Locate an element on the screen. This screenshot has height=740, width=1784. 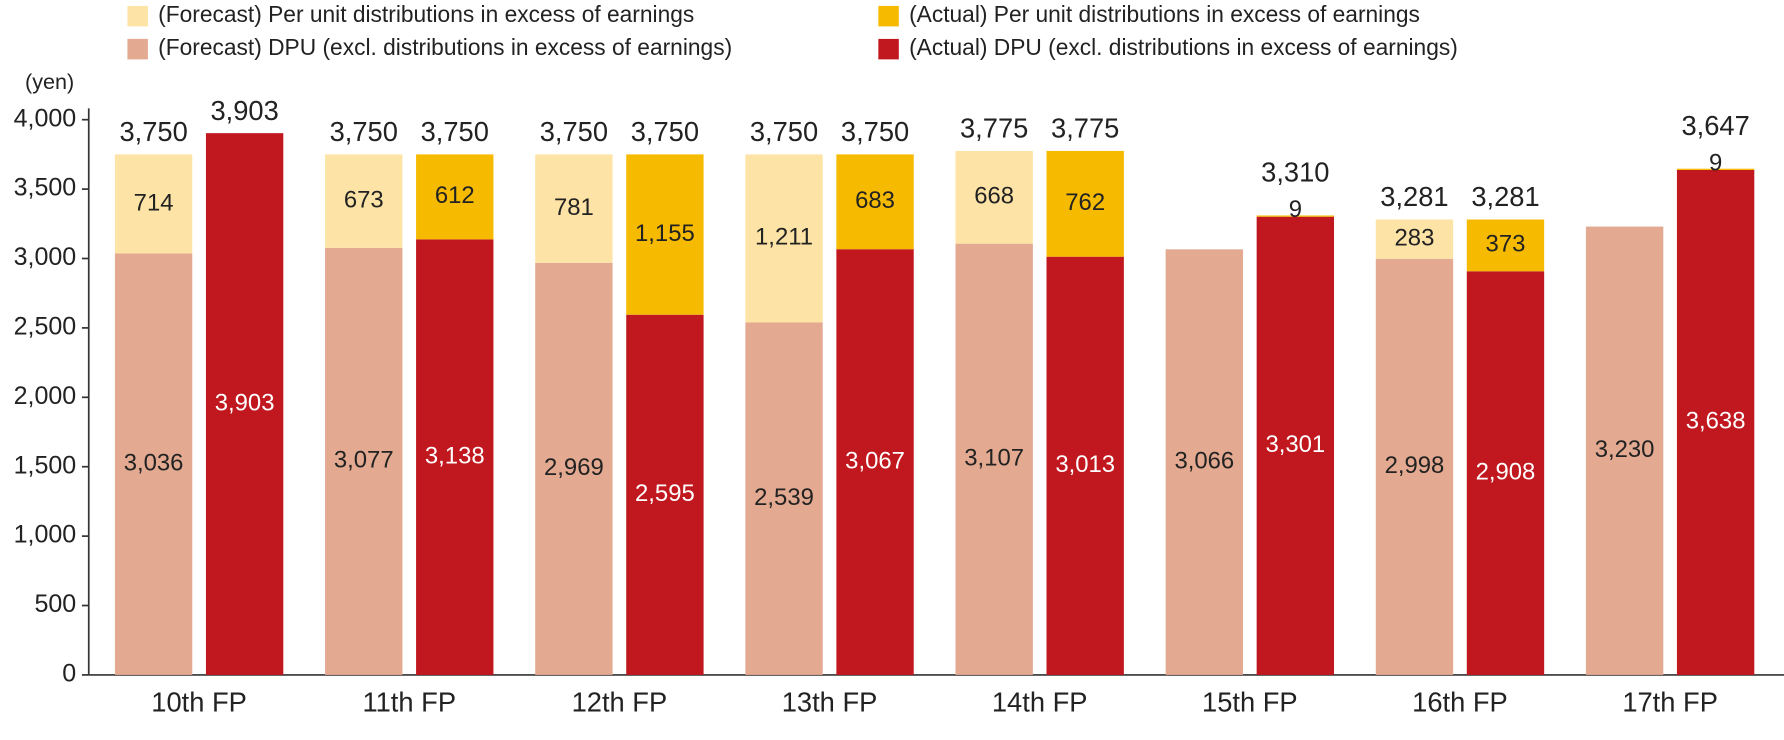
value-label: 683 is located at coordinates (875, 200).